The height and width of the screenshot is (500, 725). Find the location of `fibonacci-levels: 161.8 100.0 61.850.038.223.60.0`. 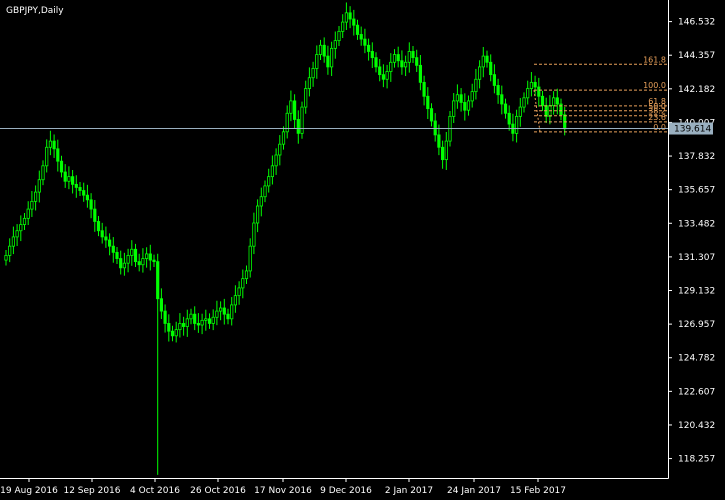

fibonacci-levels: 161.8 100.0 61.850.038.223.60.0 is located at coordinates (600, 94).